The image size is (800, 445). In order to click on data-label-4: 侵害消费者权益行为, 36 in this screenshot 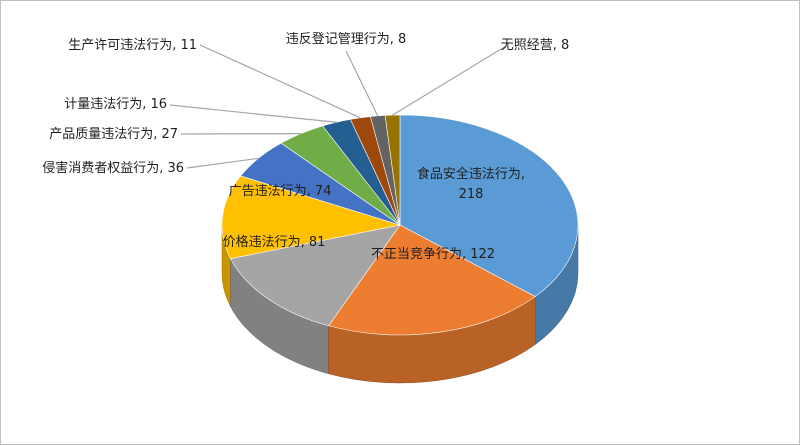, I will do `click(113, 168)`.